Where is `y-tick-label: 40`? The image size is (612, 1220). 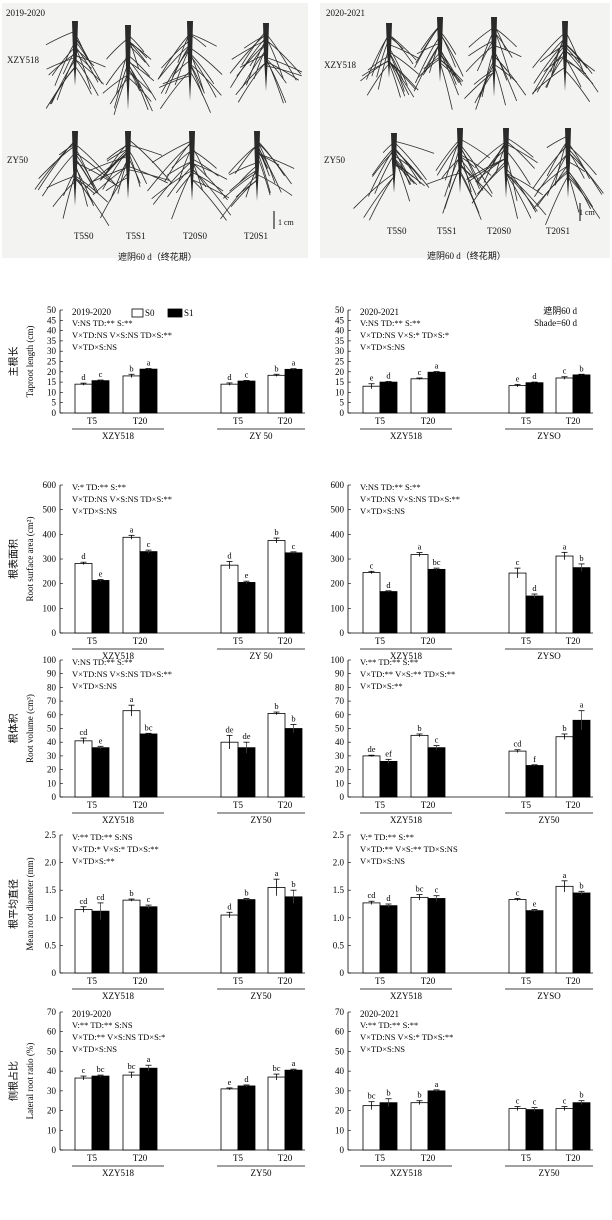
y-tick-label: 40 is located at coordinates (52, 331).